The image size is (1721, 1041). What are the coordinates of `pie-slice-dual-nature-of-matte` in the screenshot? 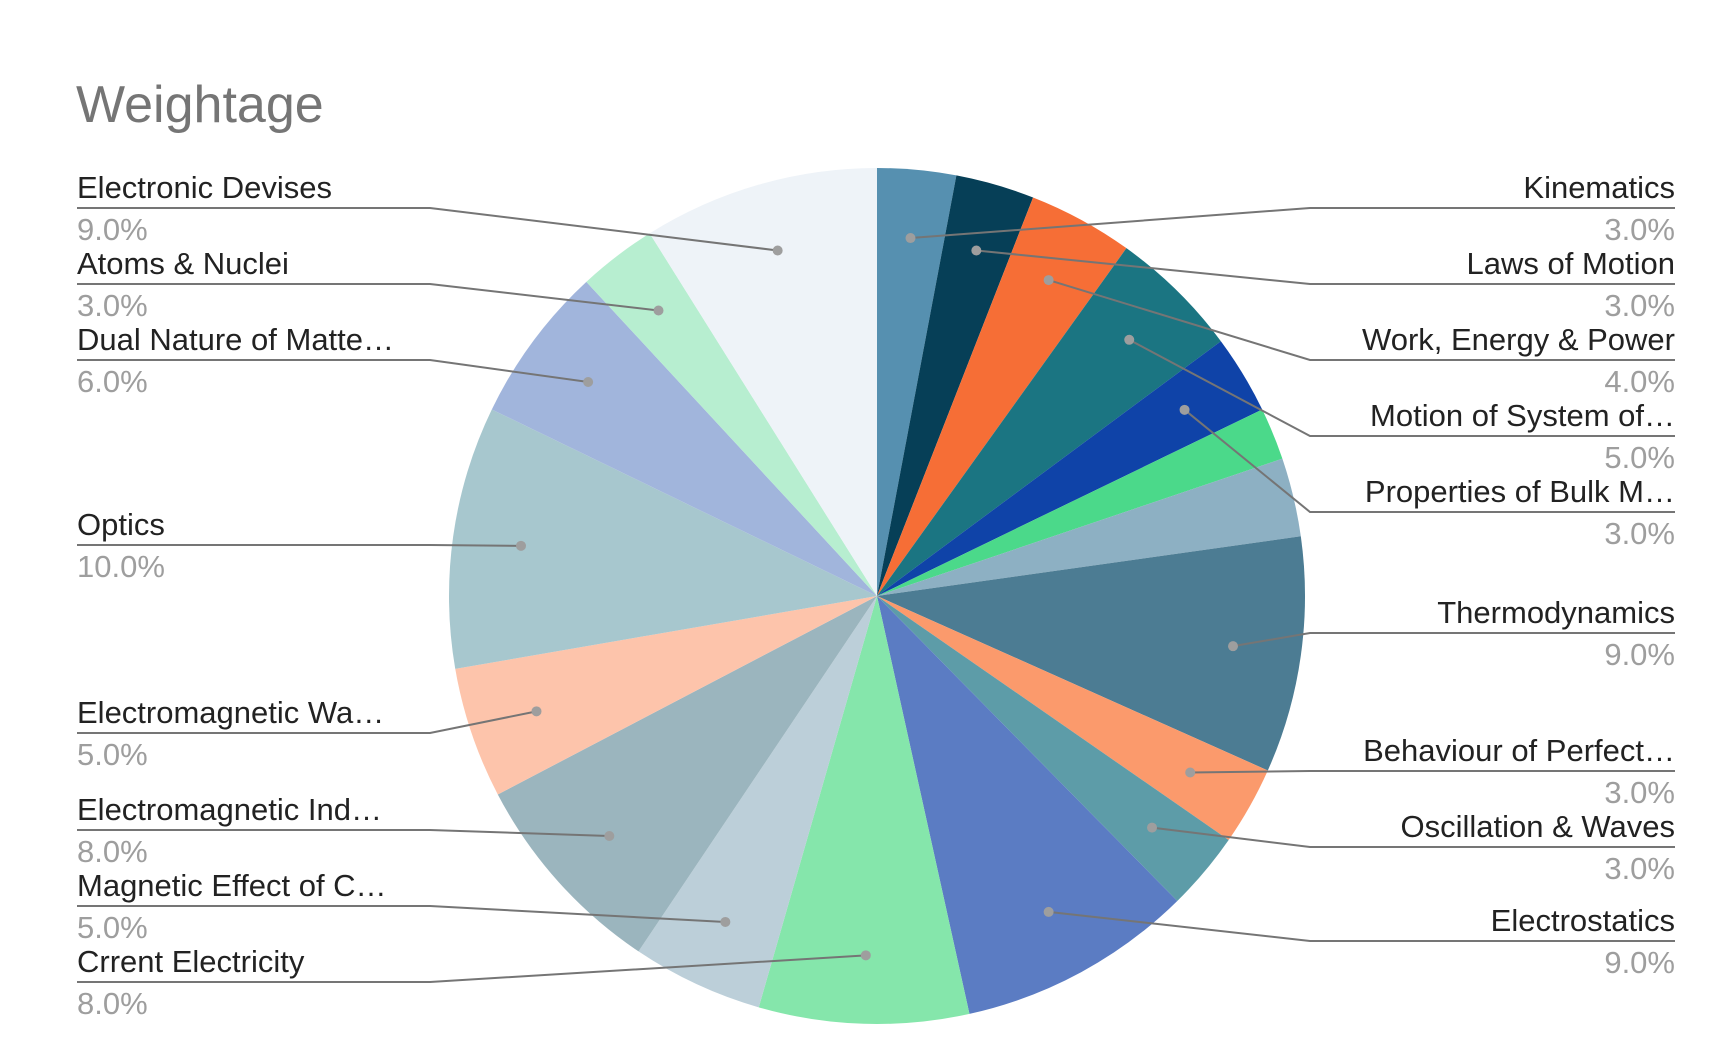 It's located at (684, 438).